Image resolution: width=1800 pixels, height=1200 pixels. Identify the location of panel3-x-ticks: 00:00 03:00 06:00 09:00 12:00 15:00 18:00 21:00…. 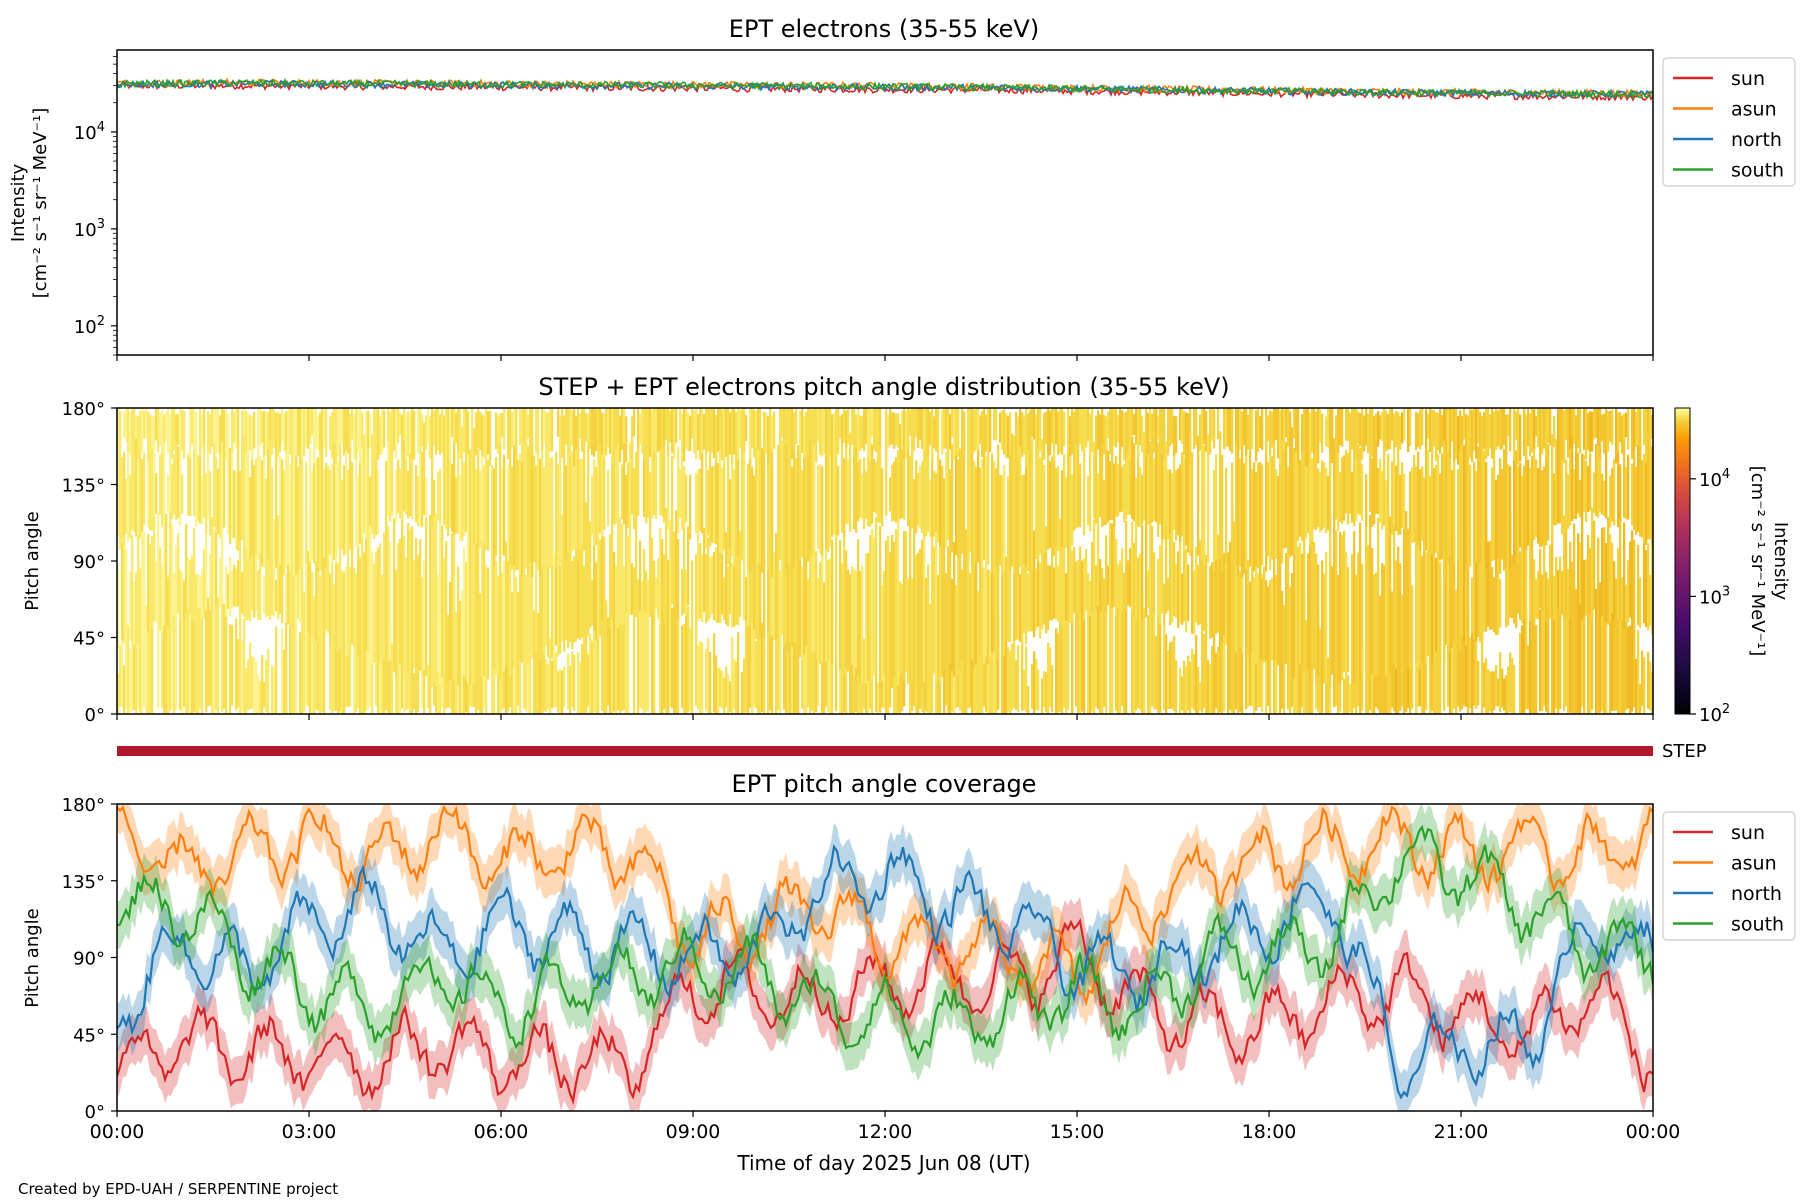
(885, 1127).